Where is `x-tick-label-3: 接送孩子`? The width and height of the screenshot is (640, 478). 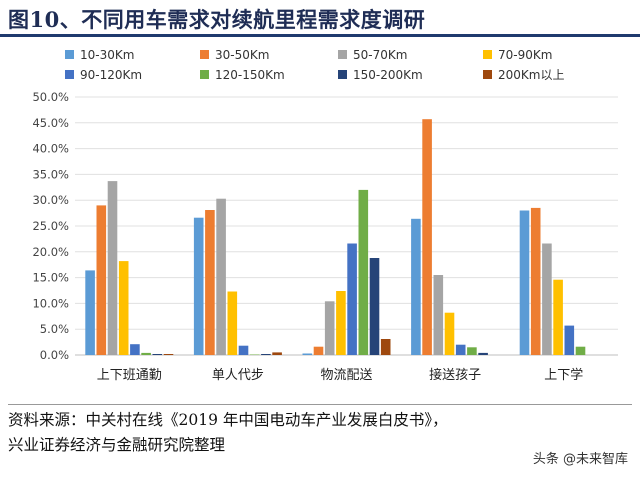 x-tick-label-3: 接送孩子 is located at coordinates (455, 375).